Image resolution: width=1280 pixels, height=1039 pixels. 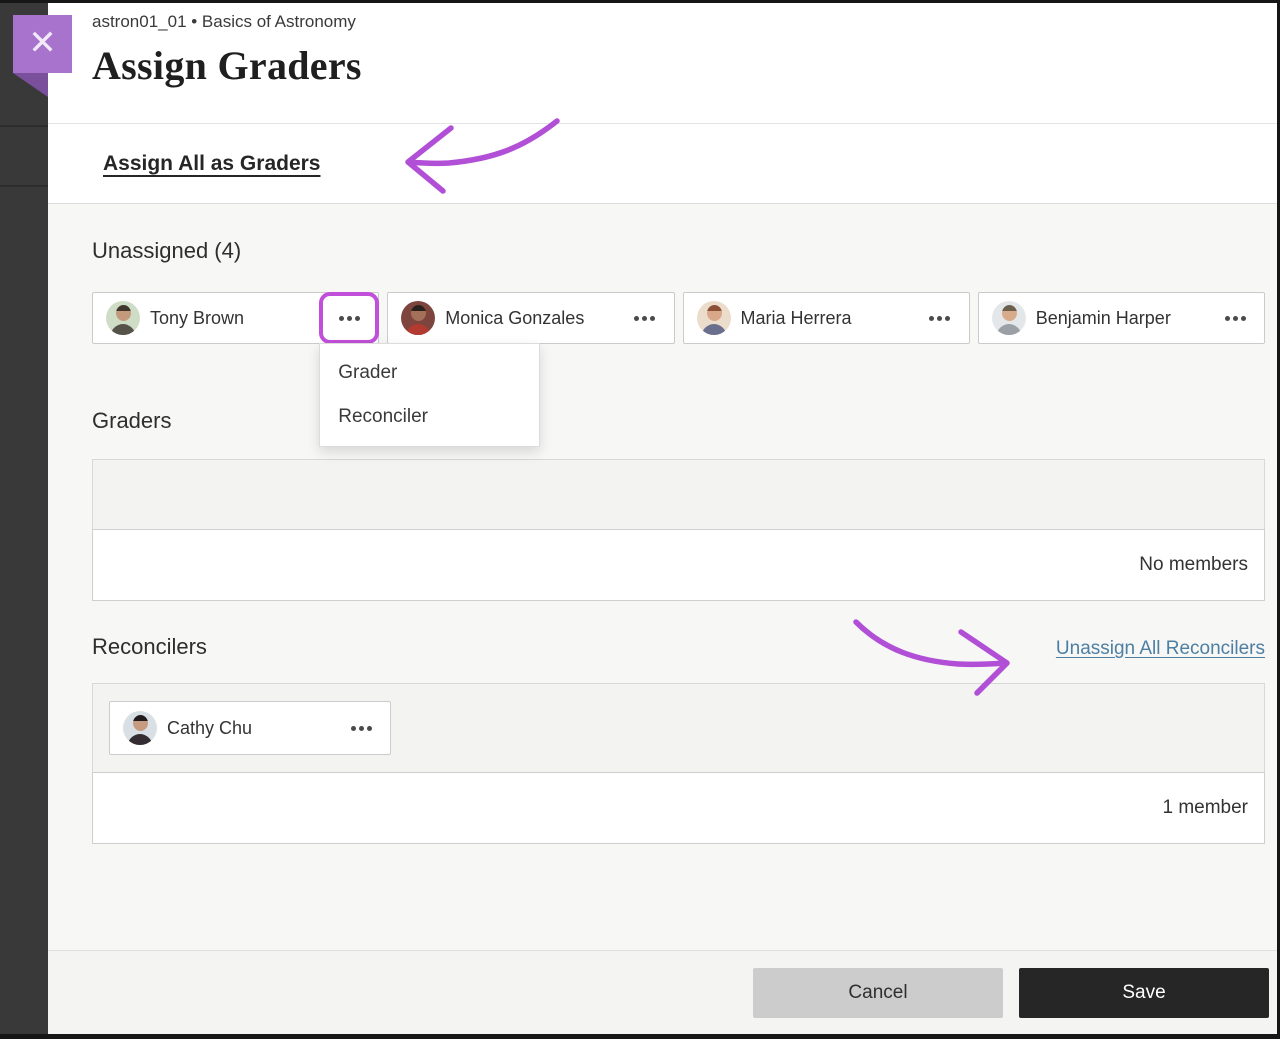 What do you see at coordinates (678, 808) in the screenshot?
I see `reconcilers-member-strip: 1 member` at bounding box center [678, 808].